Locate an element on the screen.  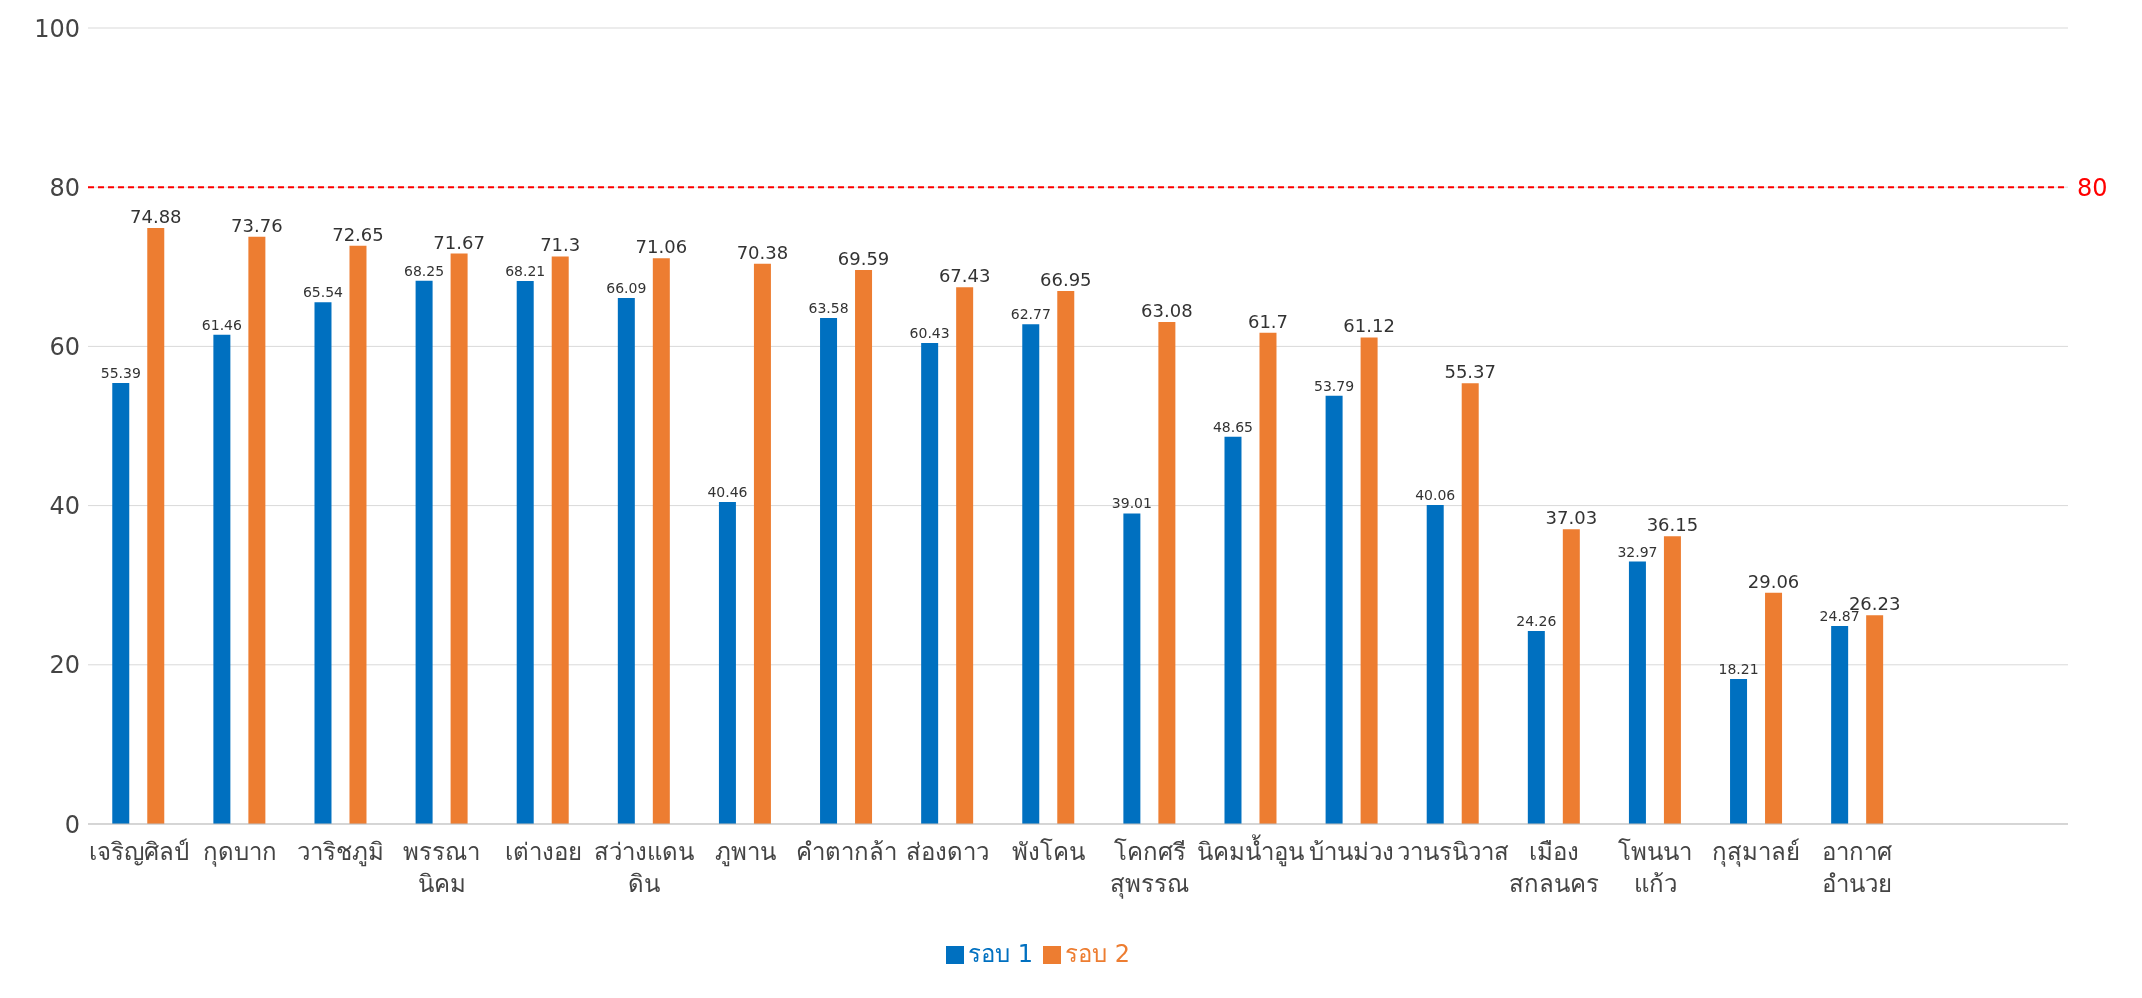
data-label: 74.88 is located at coordinates (156, 216).